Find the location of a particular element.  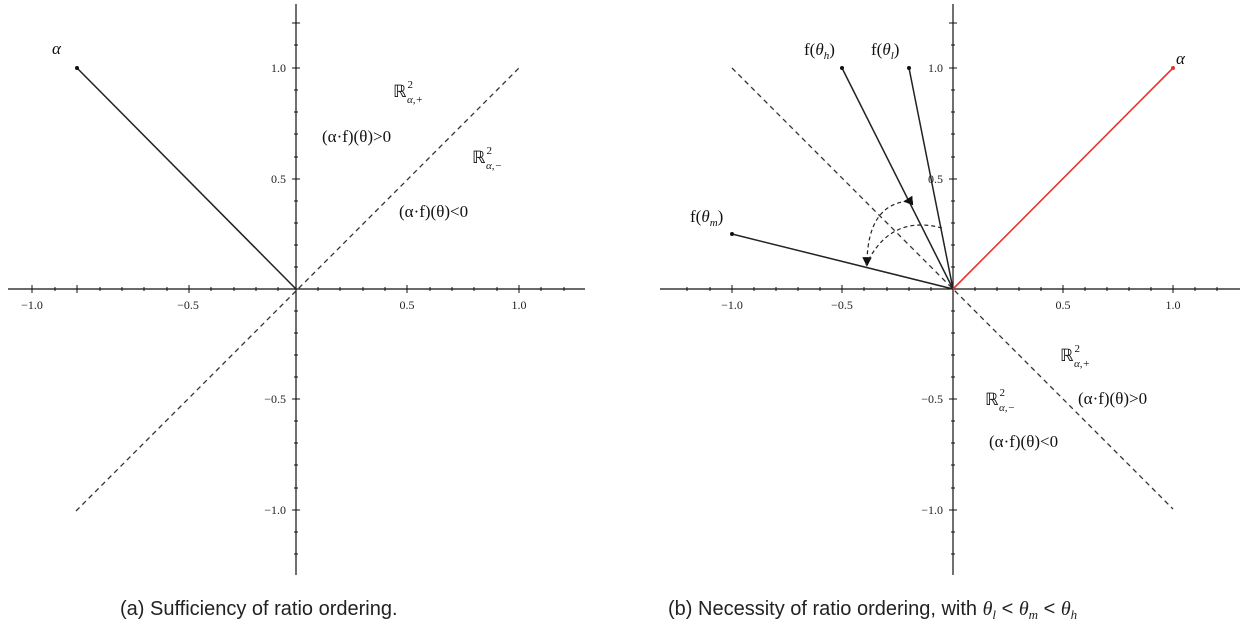

caption-b-theta-m: θ is located at coordinates (1023, 609).